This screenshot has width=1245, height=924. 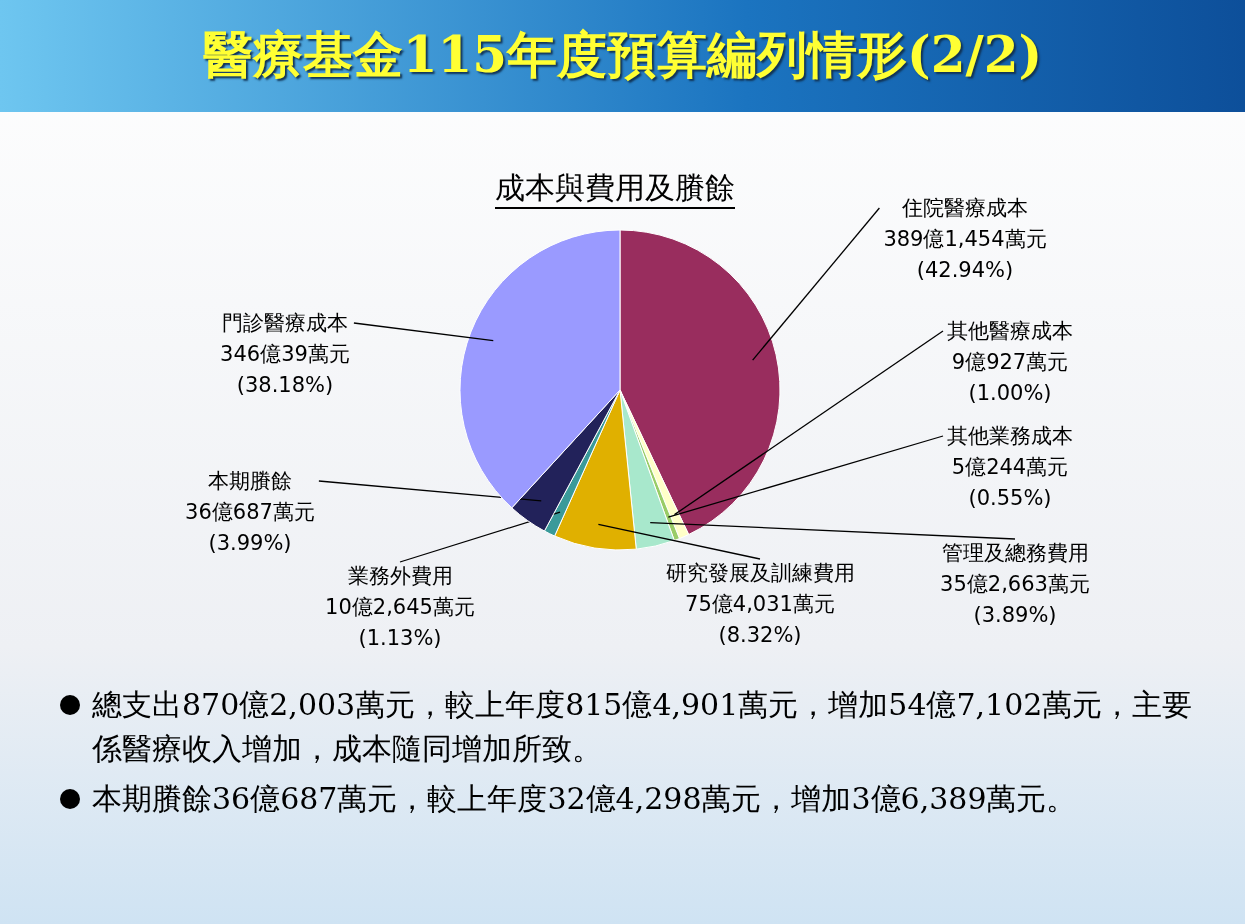 I want to click on data-label: 36億687萬元 (3.99%), so click(x=250, y=527).